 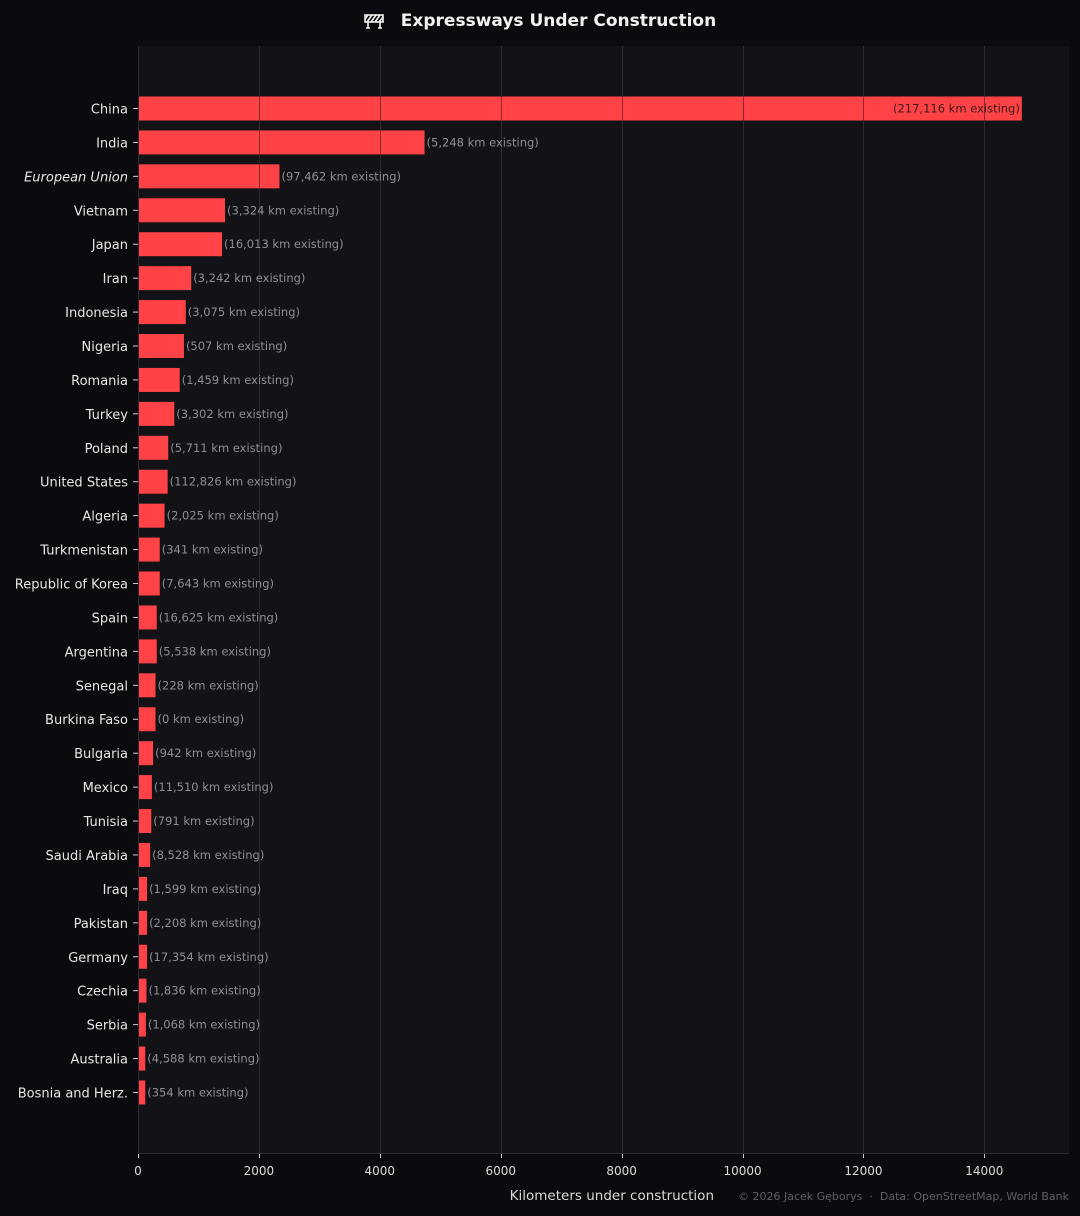 I want to click on data-label: (791 km existing), so click(x=203, y=821).